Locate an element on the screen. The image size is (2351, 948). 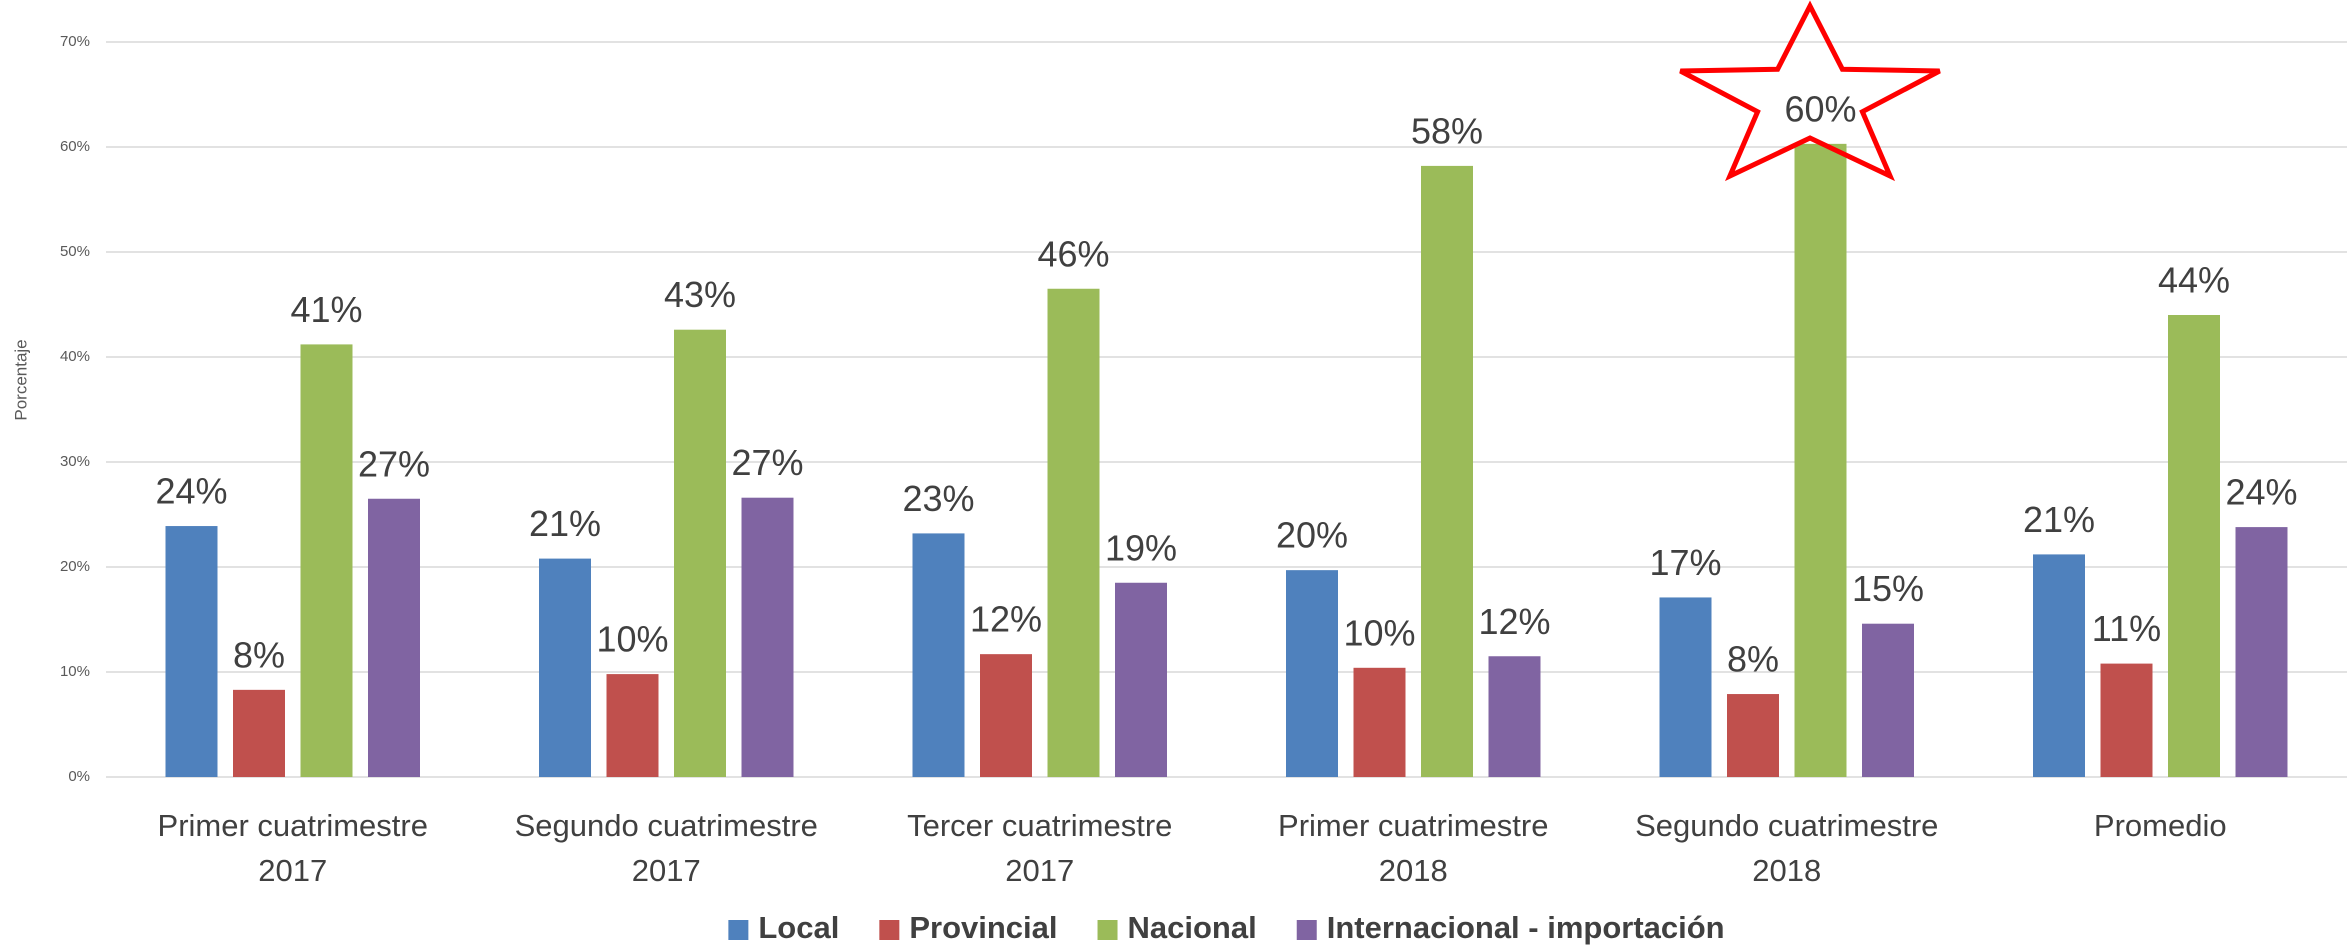
y-tick-label: 40% is located at coordinates (75, 356).